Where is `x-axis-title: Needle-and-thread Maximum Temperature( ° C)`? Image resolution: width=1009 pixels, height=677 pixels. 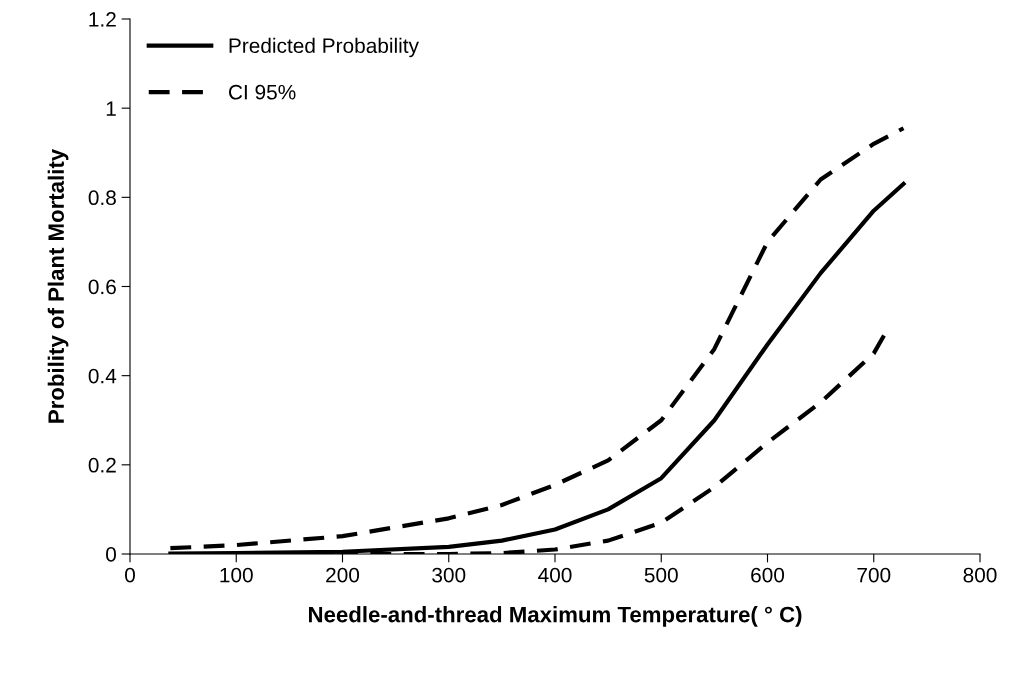 x-axis-title: Needle-and-thread Maximum Temperature( ° C) is located at coordinates (555, 616).